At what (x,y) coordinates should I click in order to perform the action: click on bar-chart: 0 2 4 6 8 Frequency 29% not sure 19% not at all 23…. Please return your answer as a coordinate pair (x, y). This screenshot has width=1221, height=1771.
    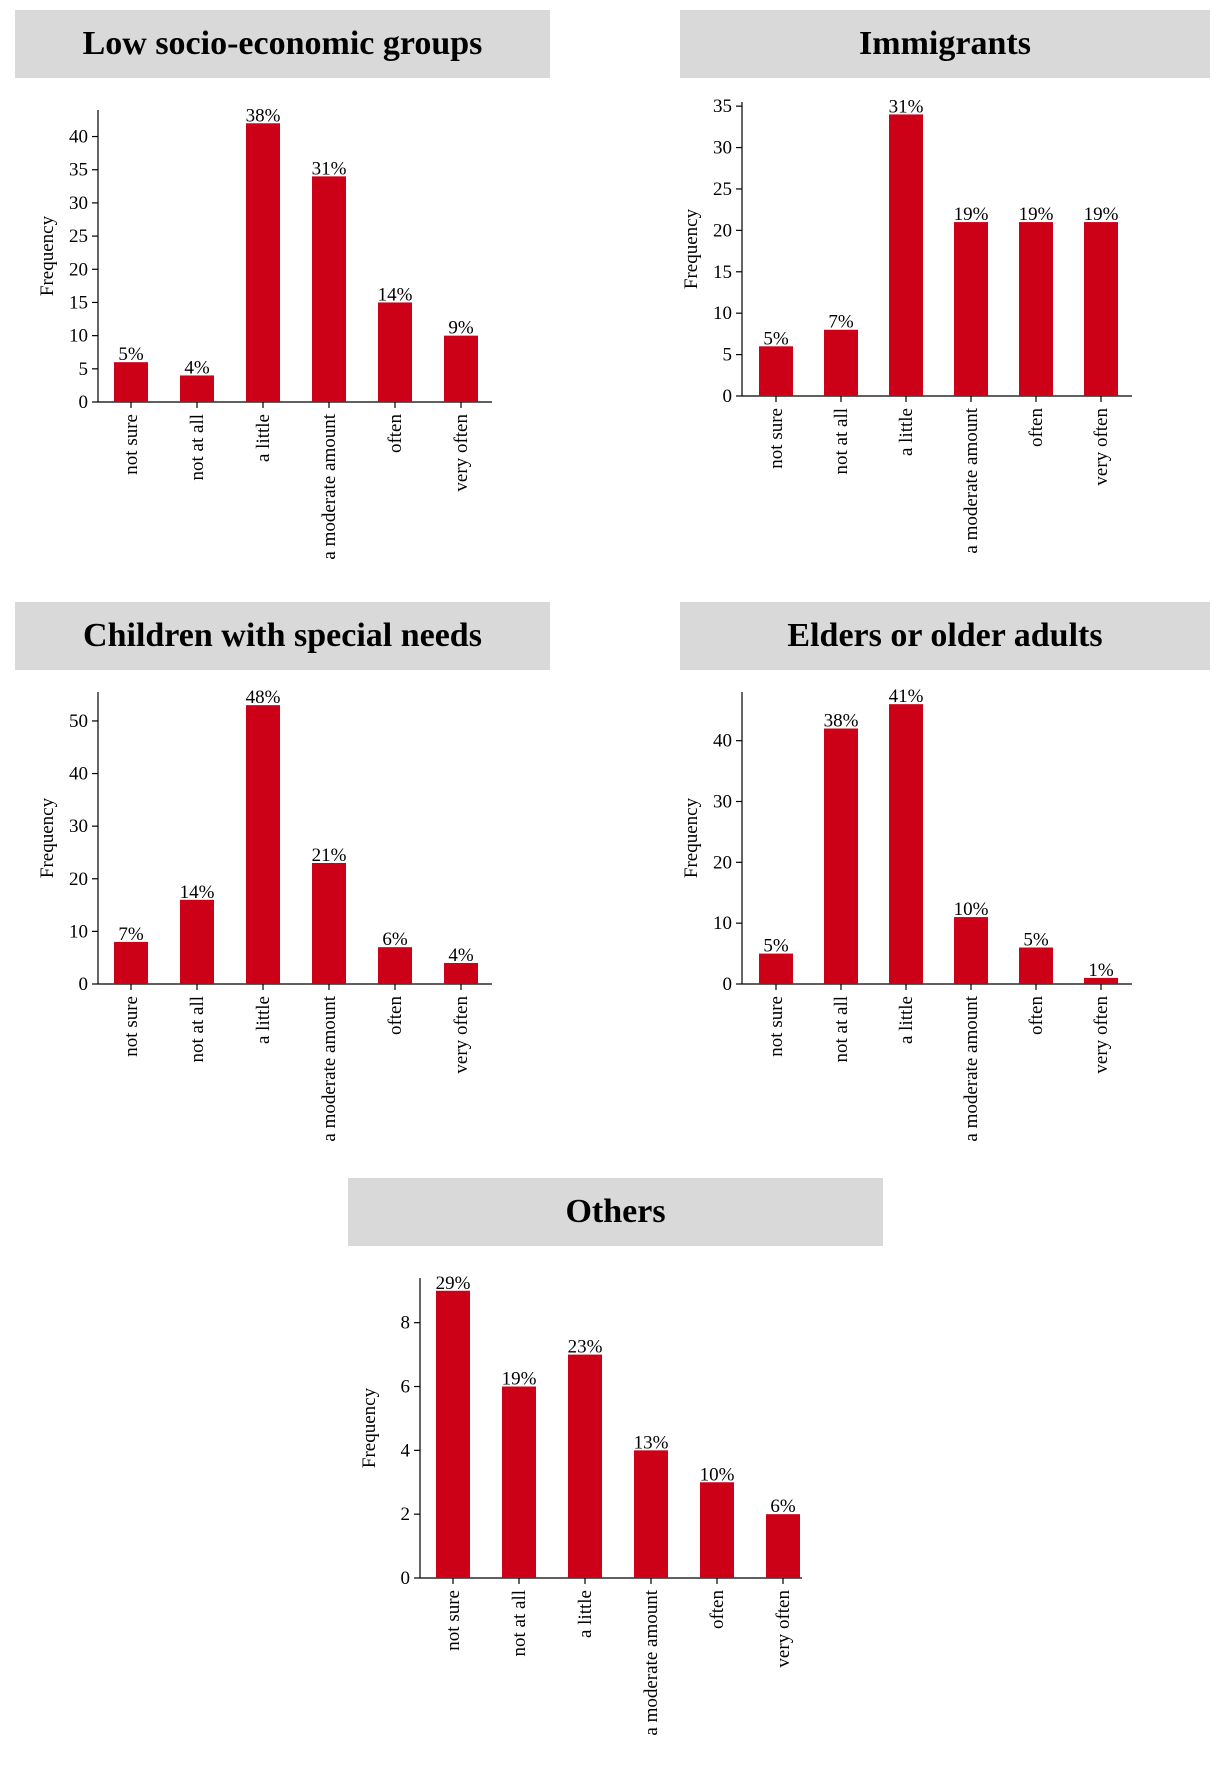
    Looking at the image, I should click on (580, 1504).